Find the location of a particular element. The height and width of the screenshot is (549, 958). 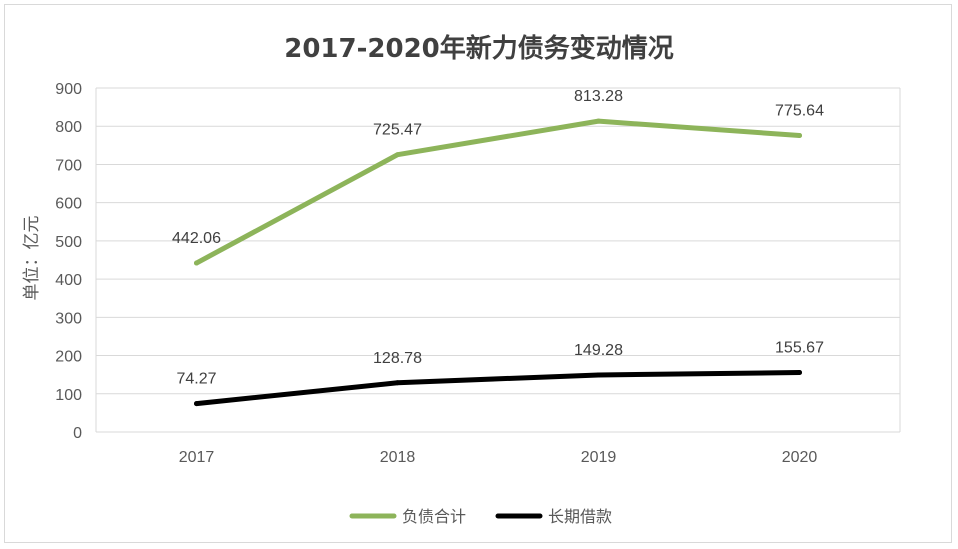

x-axis-ticks: 2017 2018 2019 2020 is located at coordinates (498, 457).